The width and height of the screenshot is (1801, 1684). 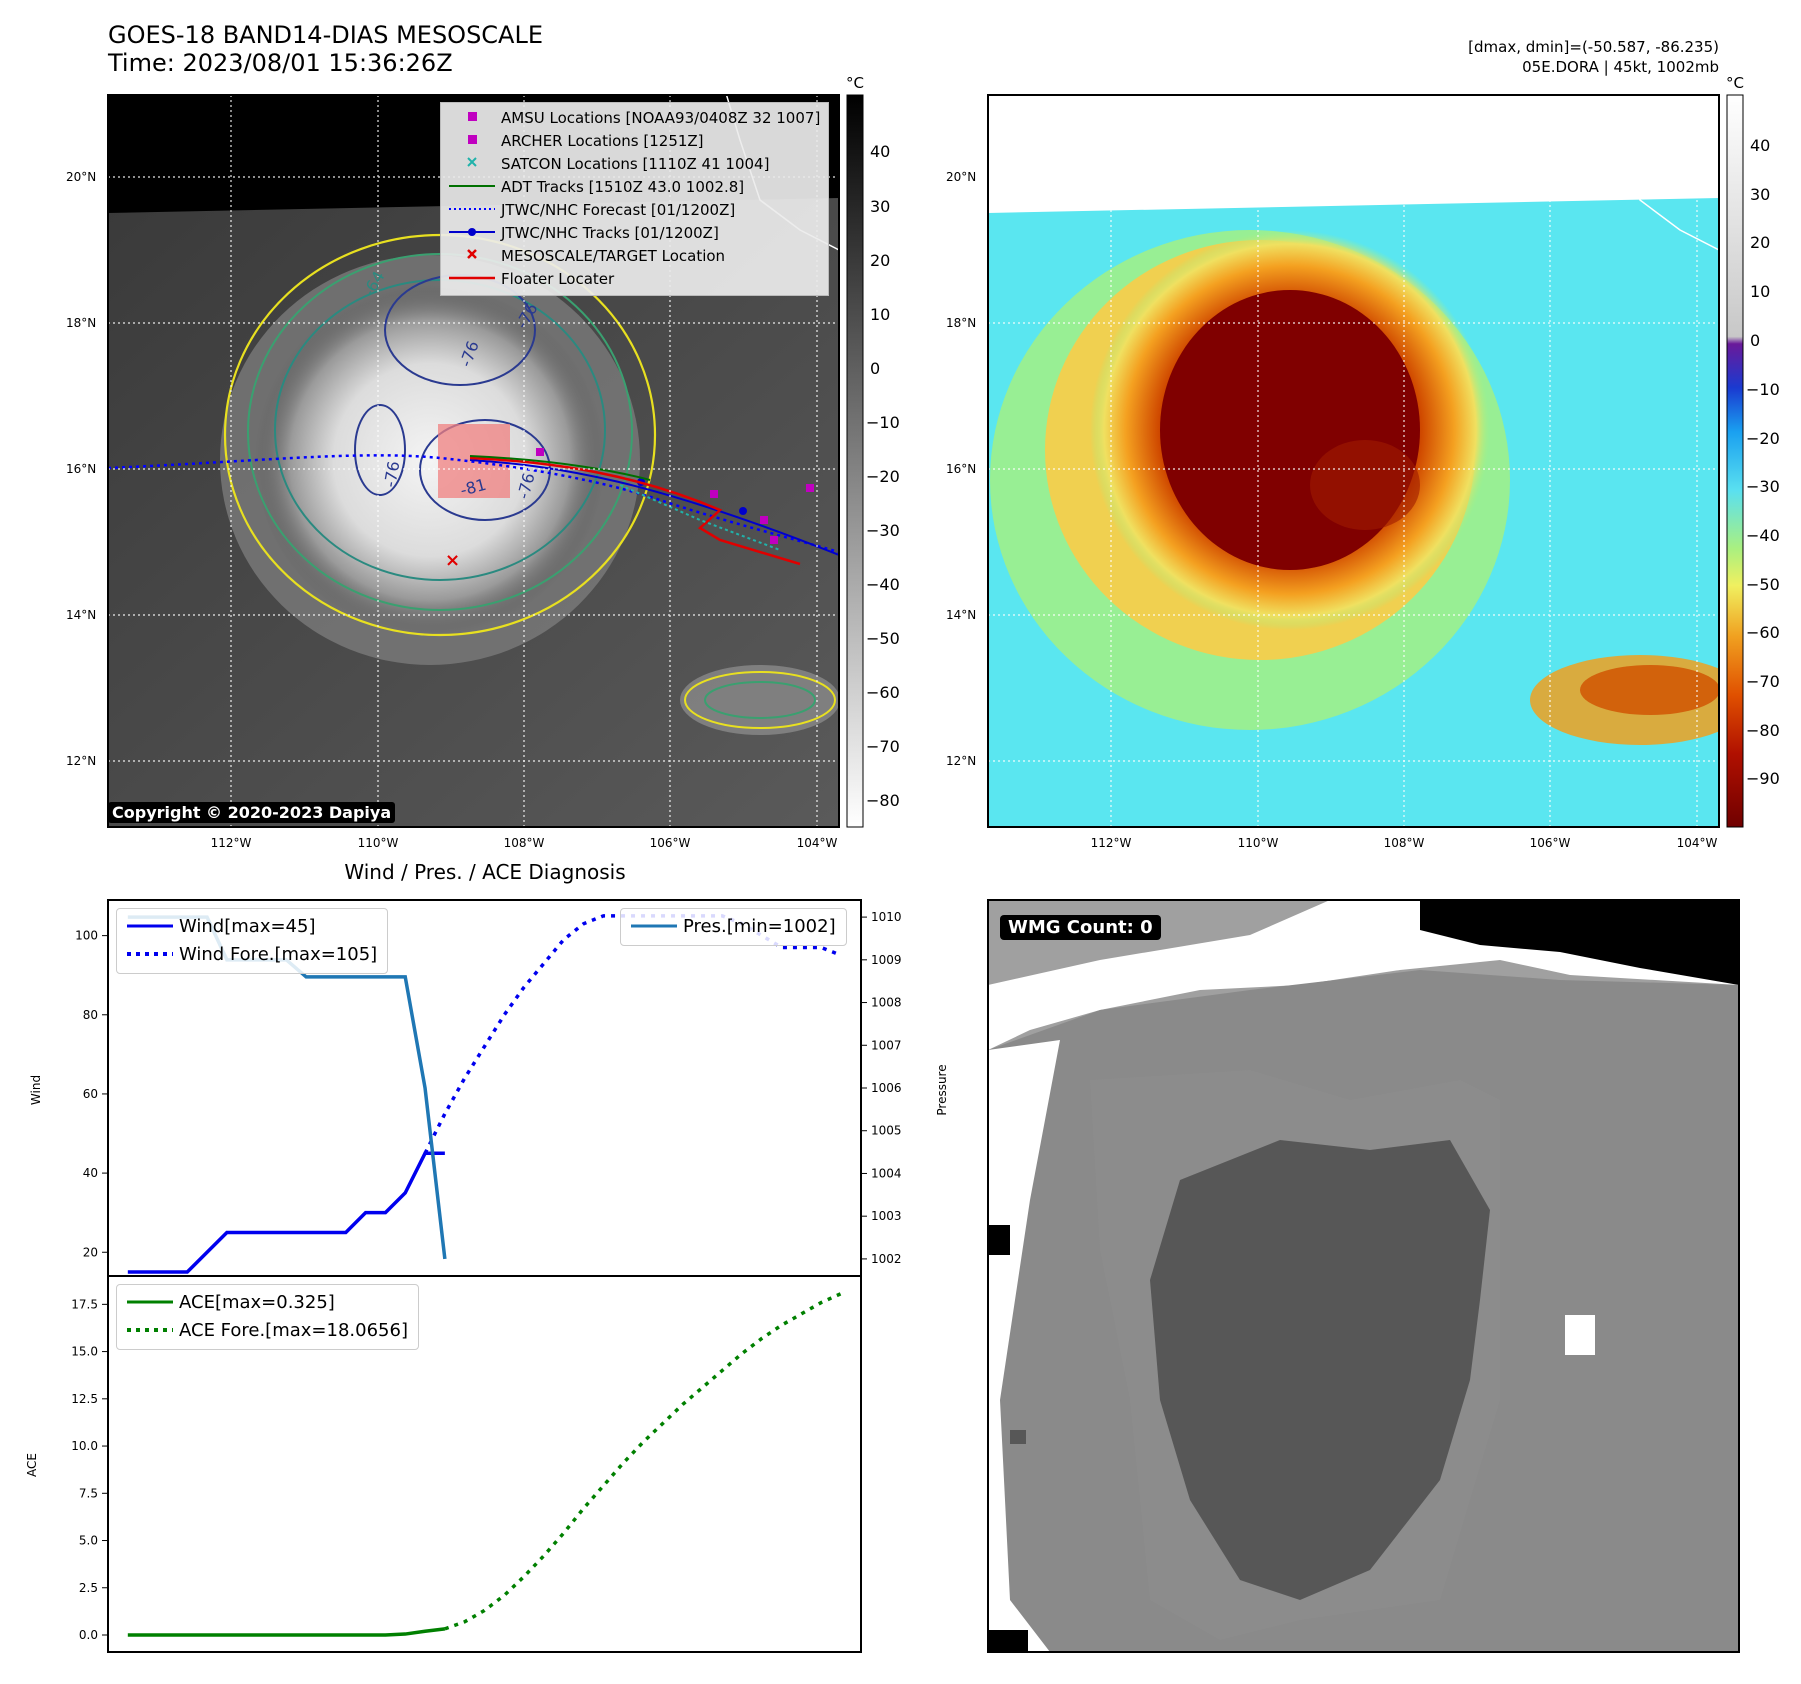 I want to click on contour-label: -76, so click(x=391, y=474).